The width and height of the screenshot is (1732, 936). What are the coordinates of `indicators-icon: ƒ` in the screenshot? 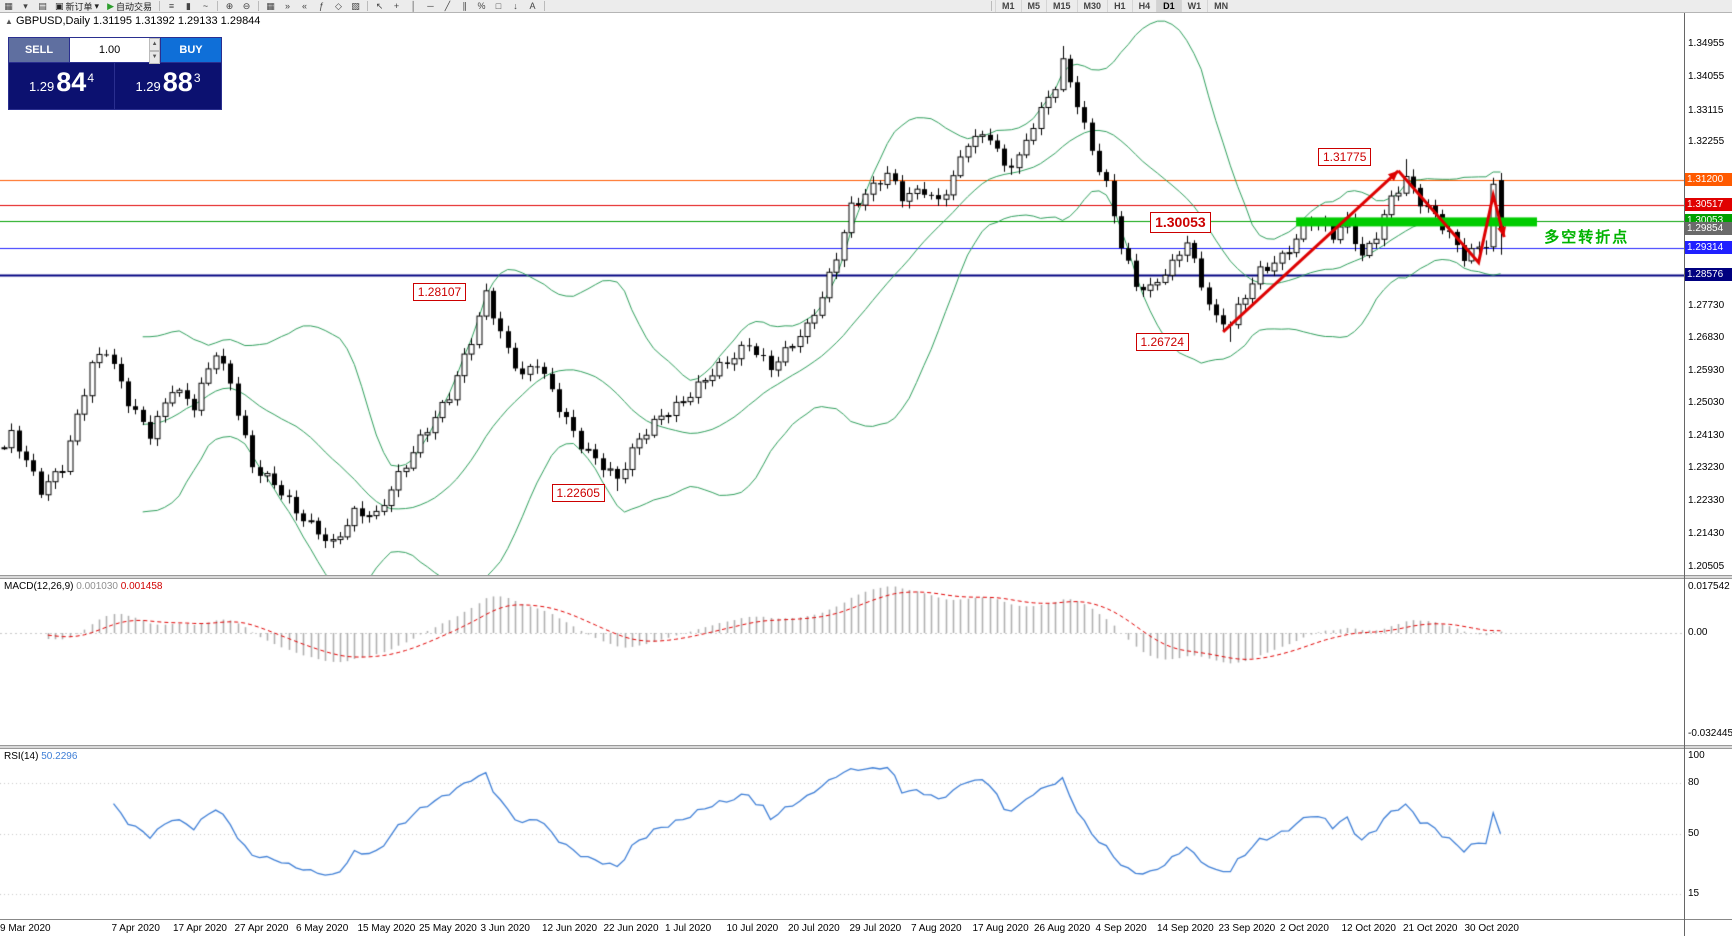 It's located at (321, 6).